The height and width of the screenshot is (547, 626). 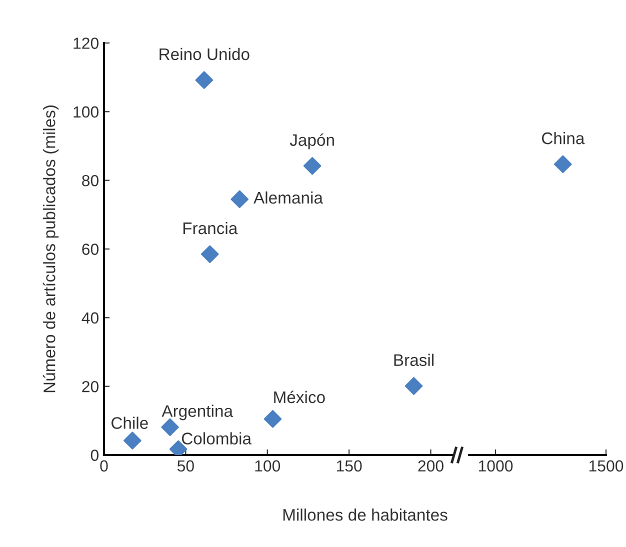 I want to click on y-tick-label: 20, so click(x=90, y=386).